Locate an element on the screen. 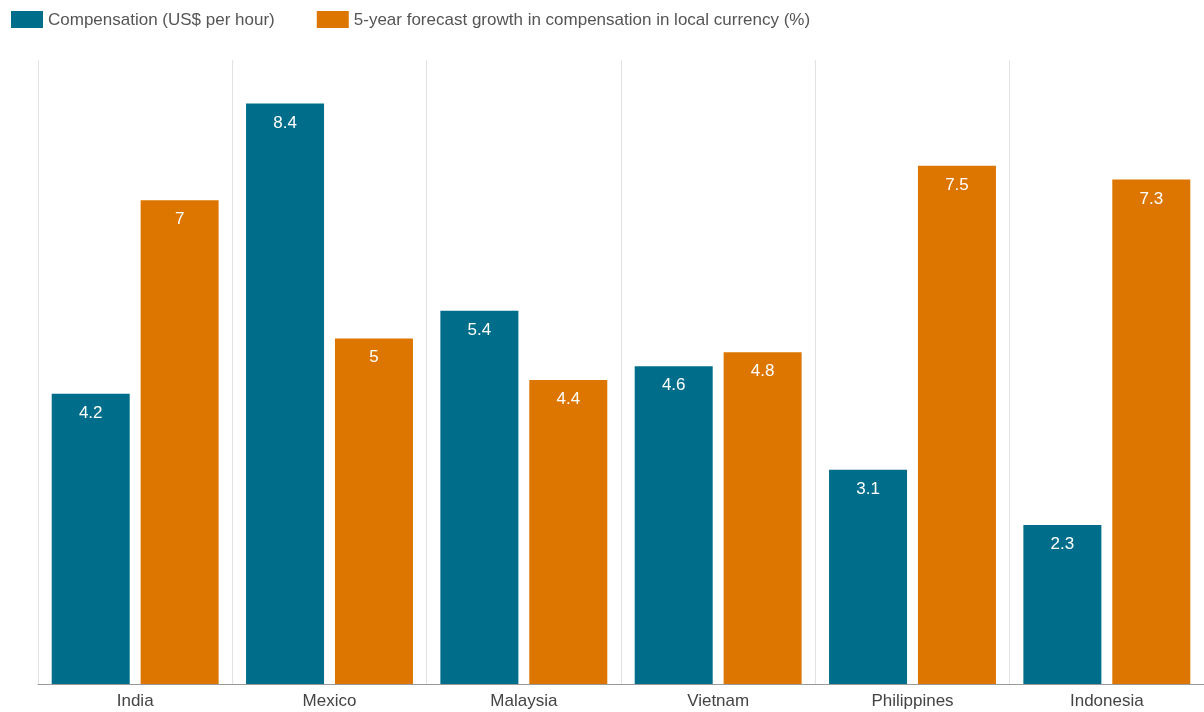 This screenshot has height=712, width=1204. legend-label: Compensation (US$ per hour) is located at coordinates (161, 19).